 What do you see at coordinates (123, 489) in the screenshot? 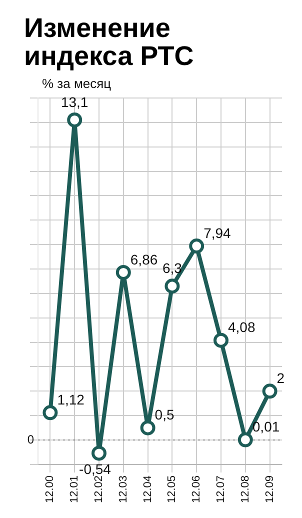
I see `x-tick-label: 12.03` at bounding box center [123, 489].